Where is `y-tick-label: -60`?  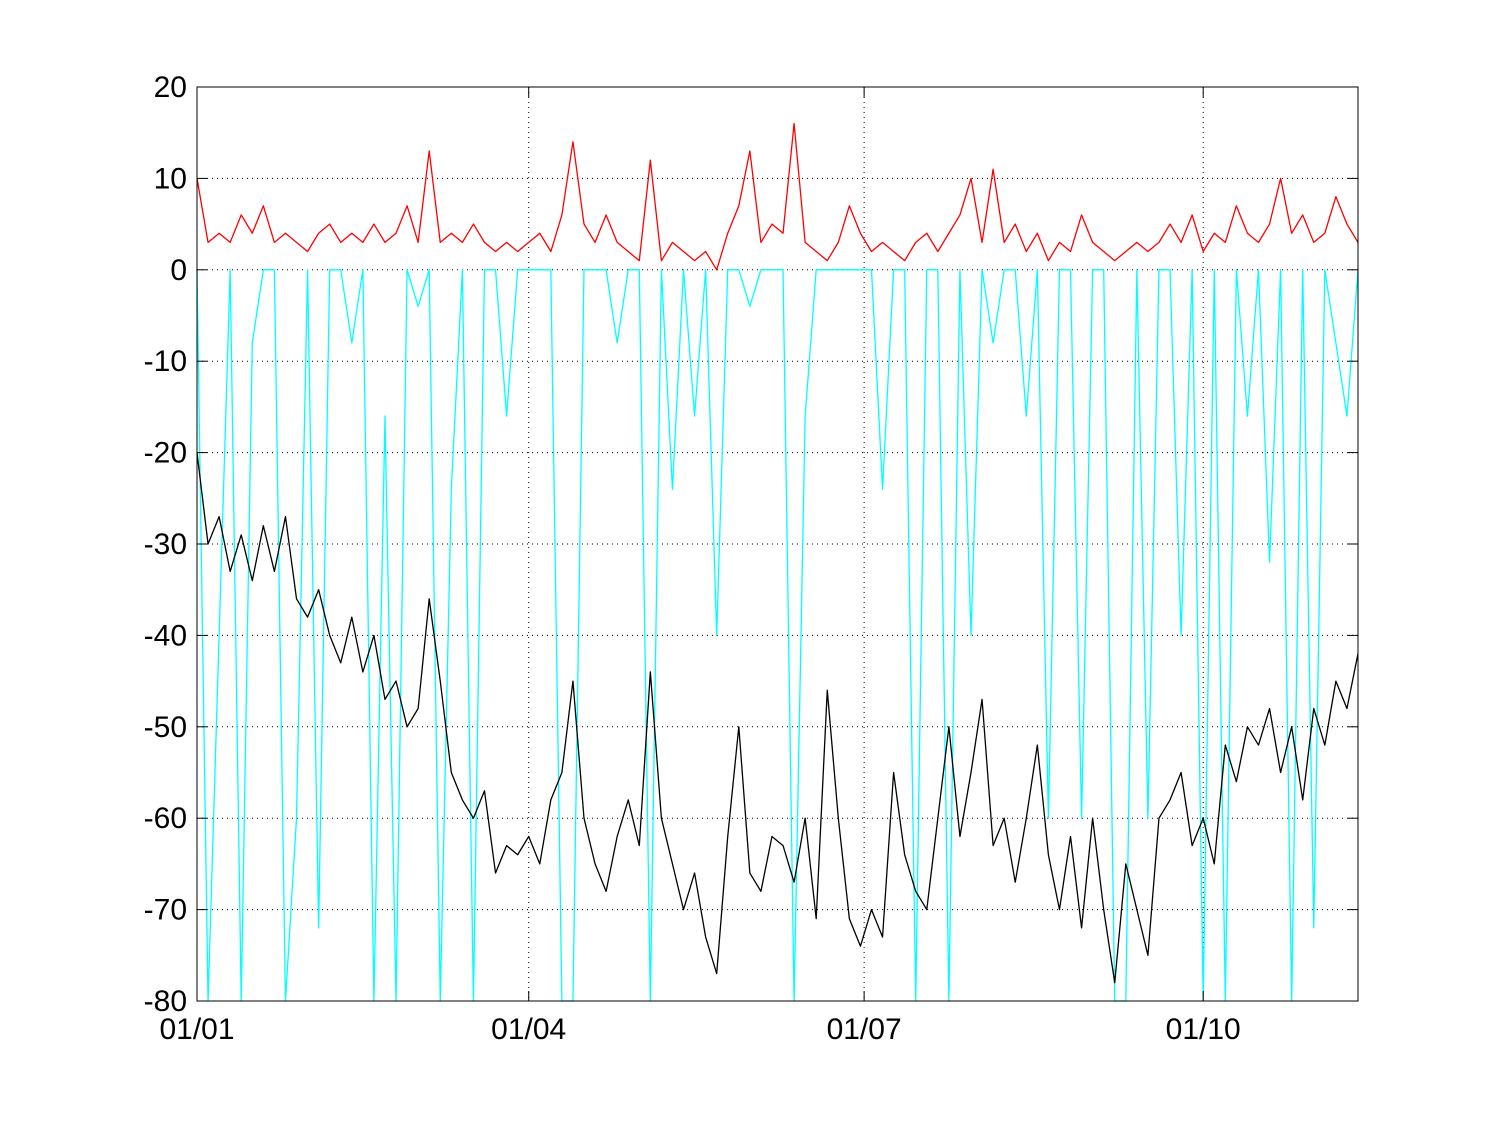 y-tick-label: -60 is located at coordinates (165, 818).